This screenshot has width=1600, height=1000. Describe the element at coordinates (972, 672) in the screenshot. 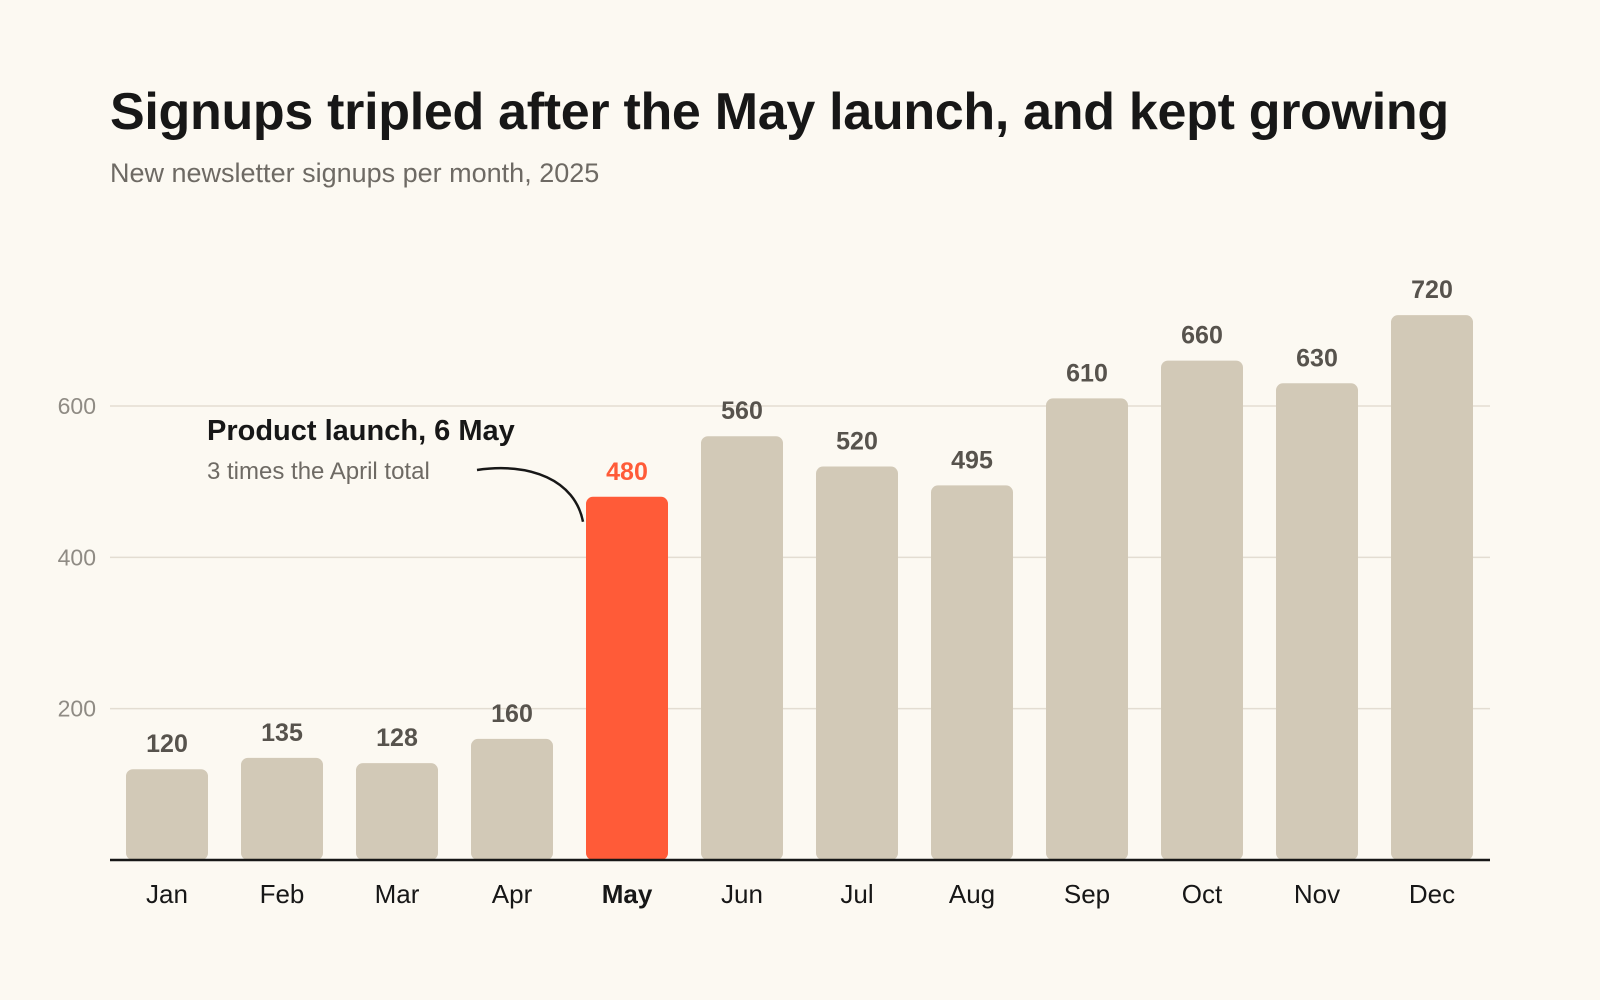

I see `bar-aug` at that location.